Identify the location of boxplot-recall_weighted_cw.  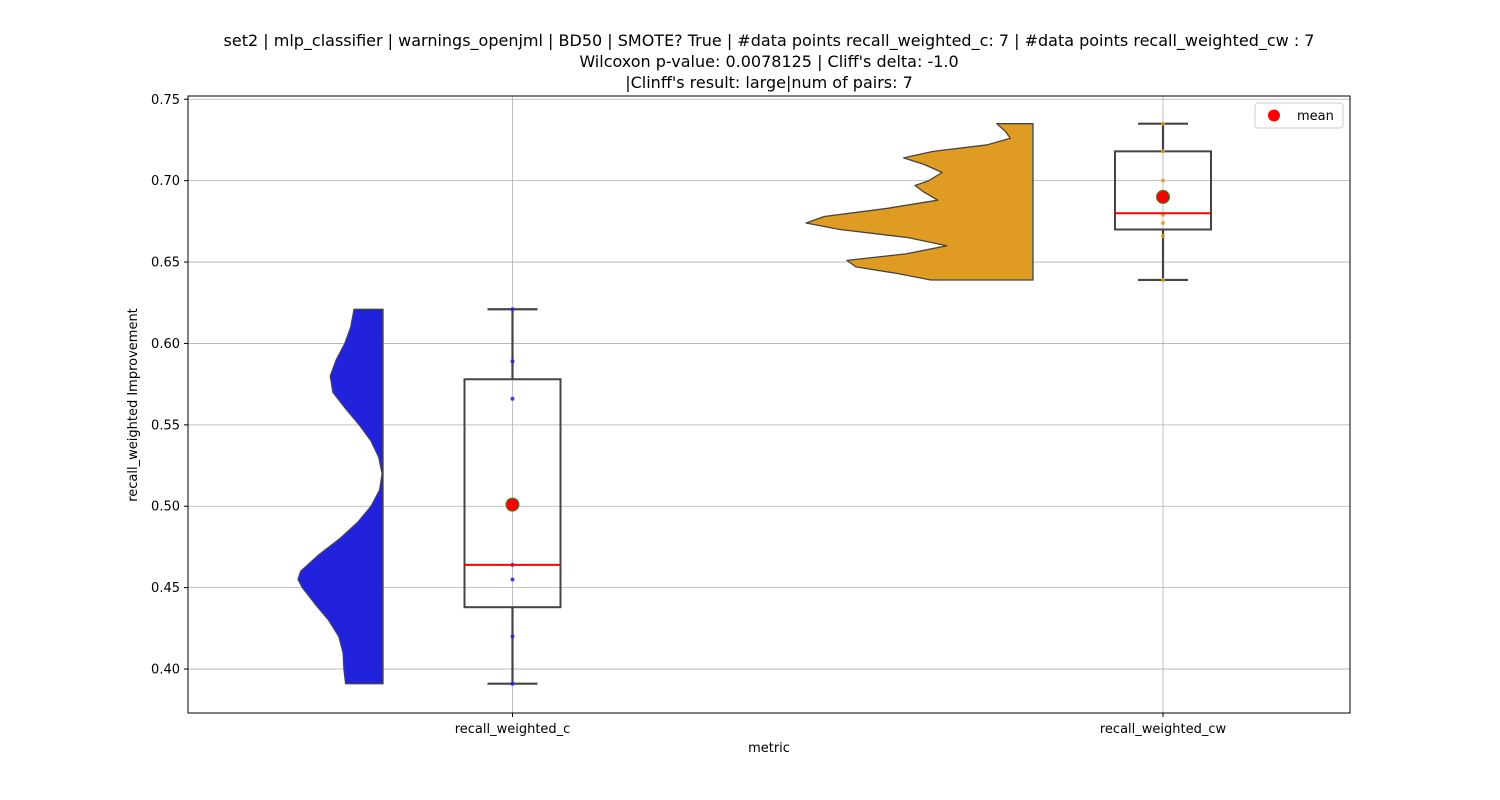
(1163, 201).